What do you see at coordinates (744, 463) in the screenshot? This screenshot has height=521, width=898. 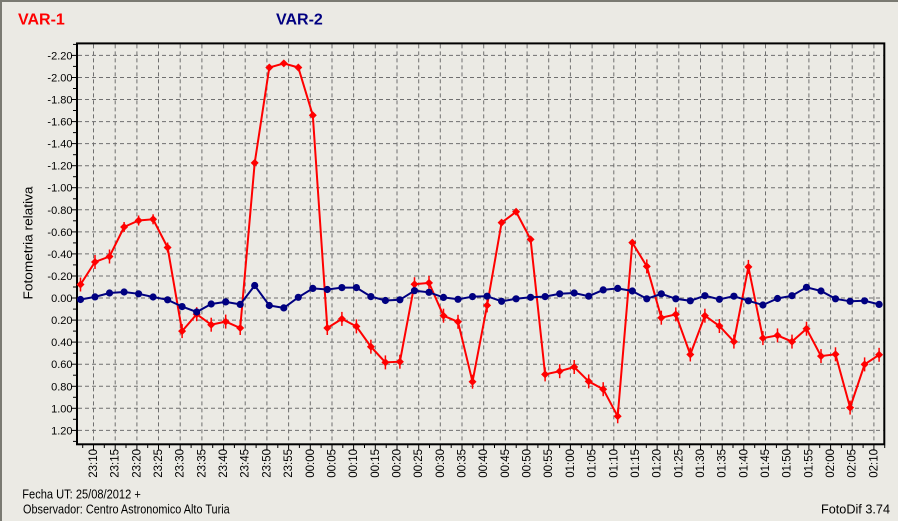 I see `svg-text: 01:40` at bounding box center [744, 463].